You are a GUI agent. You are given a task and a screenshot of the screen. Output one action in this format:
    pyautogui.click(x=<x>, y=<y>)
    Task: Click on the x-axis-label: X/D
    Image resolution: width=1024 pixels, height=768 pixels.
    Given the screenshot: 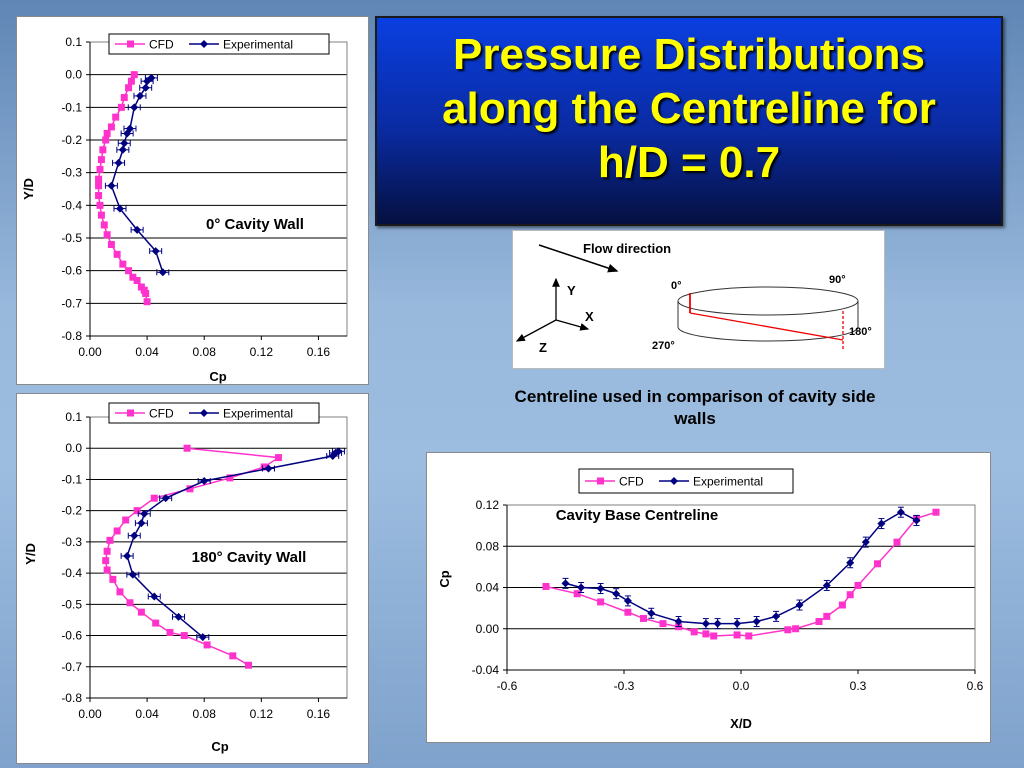 What is the action you would take?
    pyautogui.click(x=741, y=723)
    